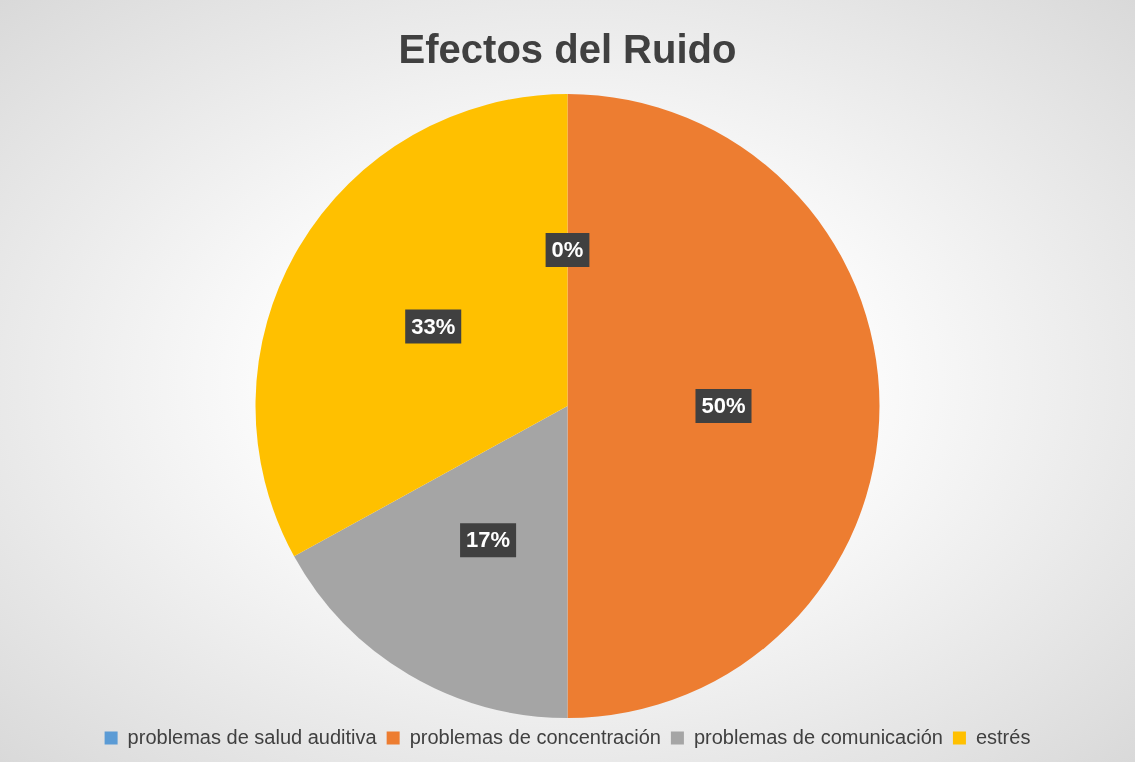 Image resolution: width=1135 pixels, height=762 pixels. What do you see at coordinates (535, 736) in the screenshot?
I see `legend-label: problemas de concentración` at bounding box center [535, 736].